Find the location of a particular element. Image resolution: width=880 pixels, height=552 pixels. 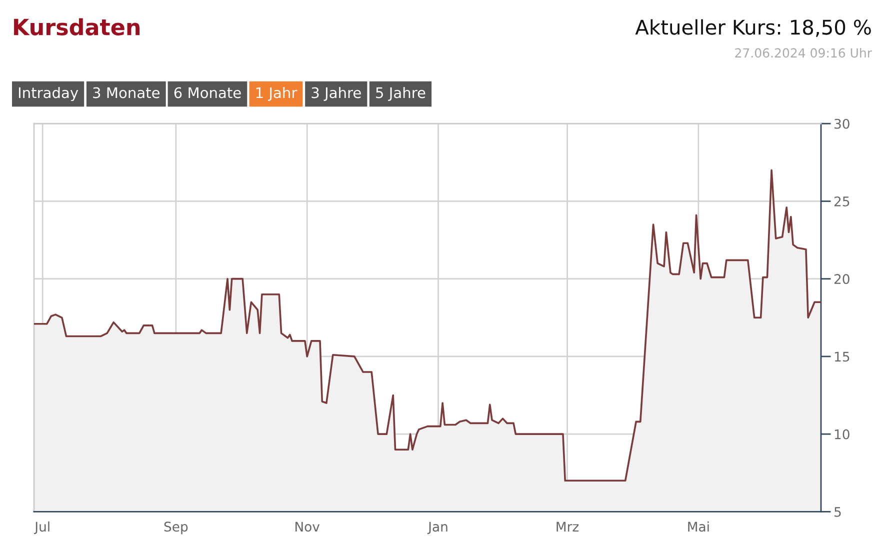

y-tick-label: 30 is located at coordinates (842, 123).